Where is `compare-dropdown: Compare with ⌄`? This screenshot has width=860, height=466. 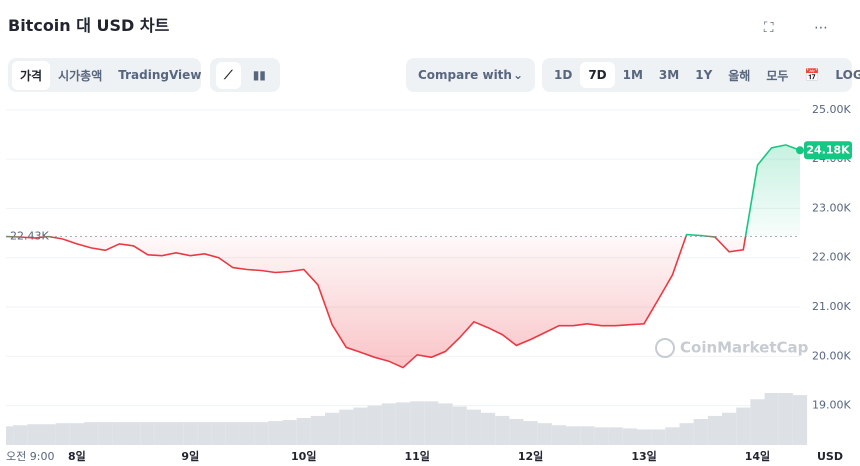
compare-dropdown: Compare with ⌄ is located at coordinates (470, 75).